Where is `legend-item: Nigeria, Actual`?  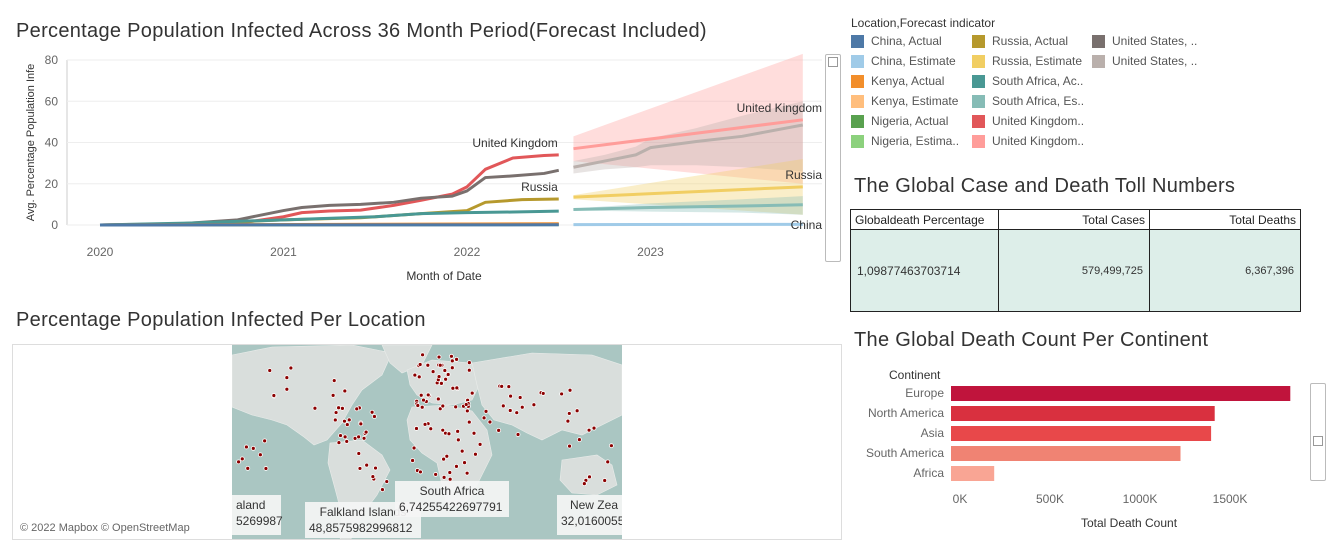 legend-item: Nigeria, Actual is located at coordinates (899, 121).